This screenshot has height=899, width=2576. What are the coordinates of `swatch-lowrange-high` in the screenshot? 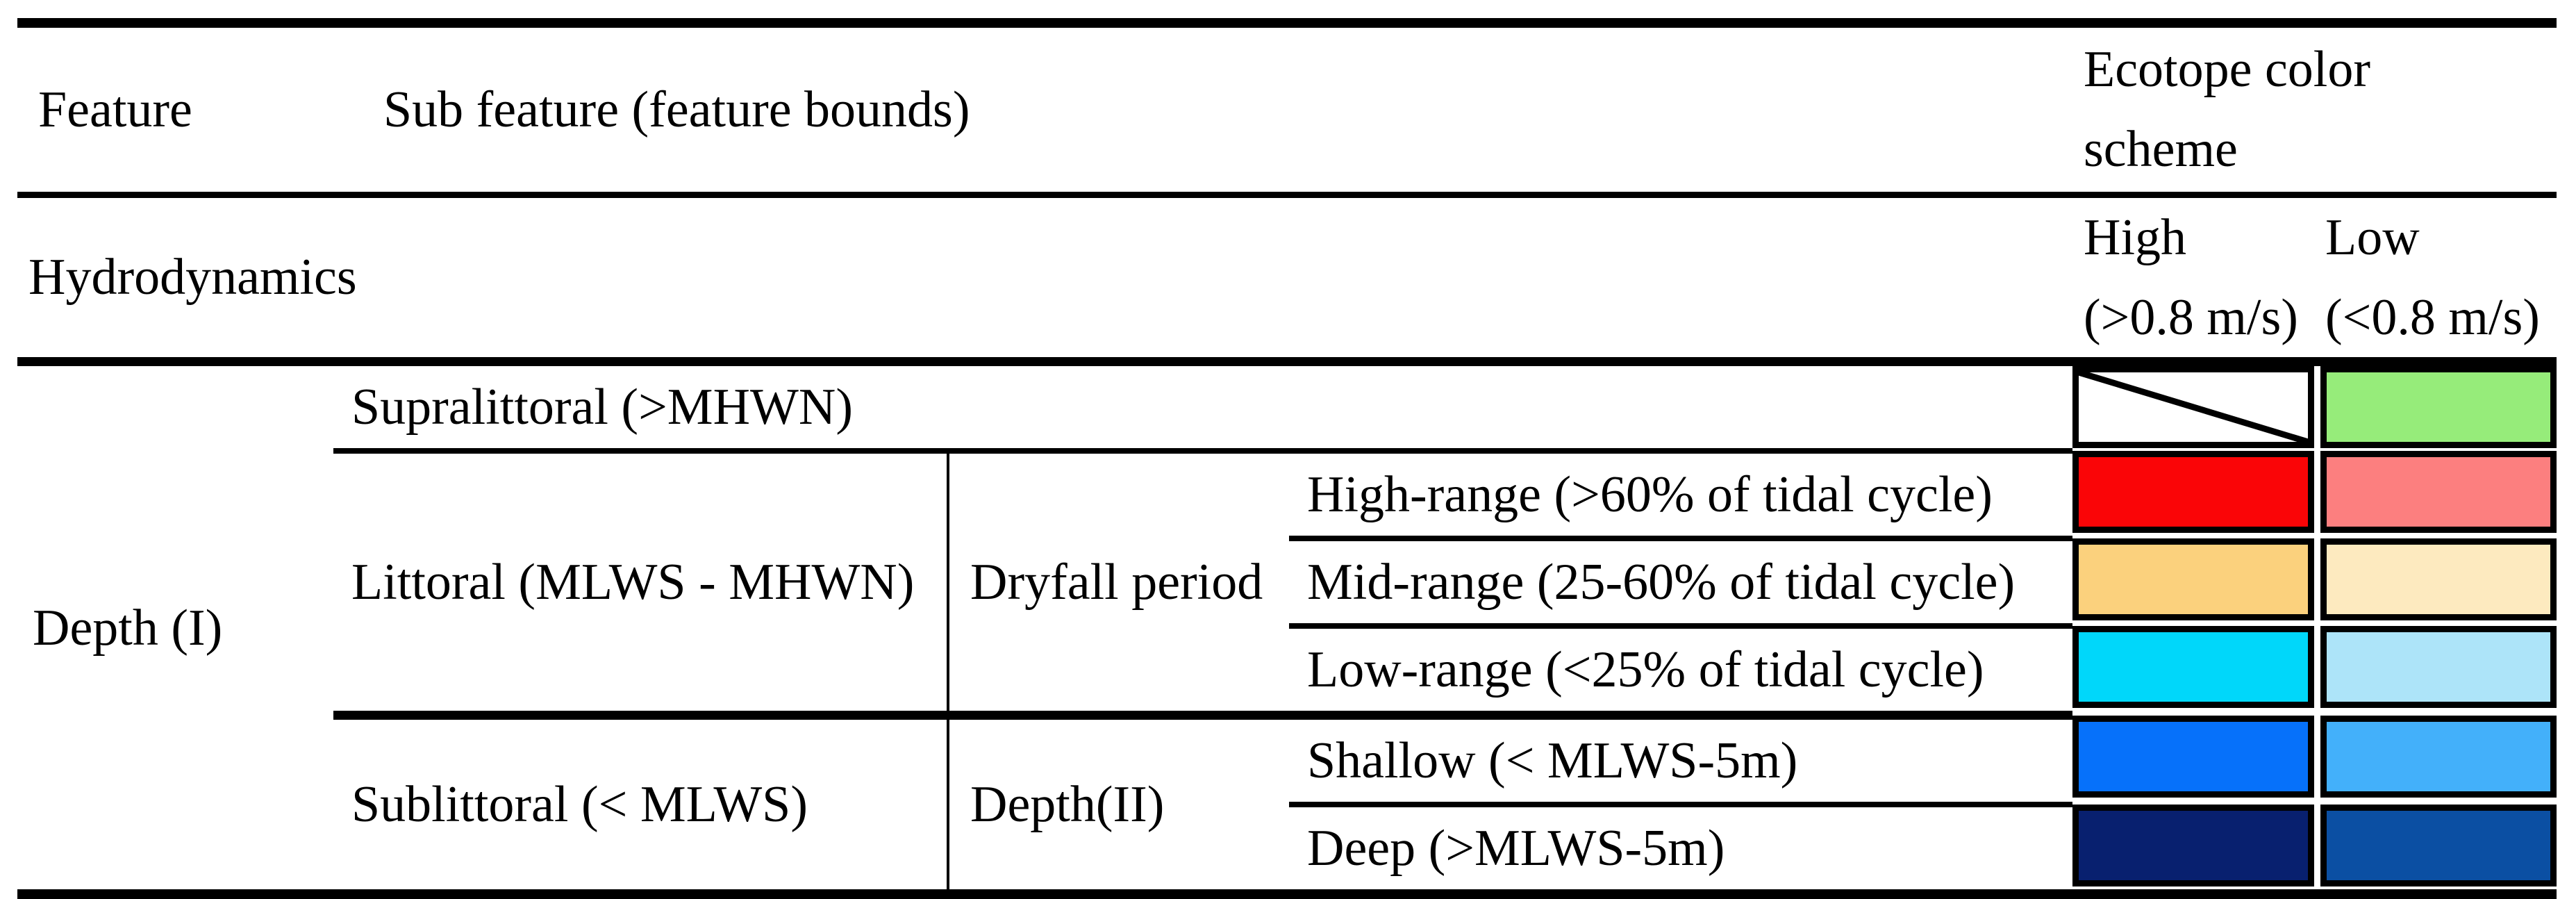 It's located at (2193, 671).